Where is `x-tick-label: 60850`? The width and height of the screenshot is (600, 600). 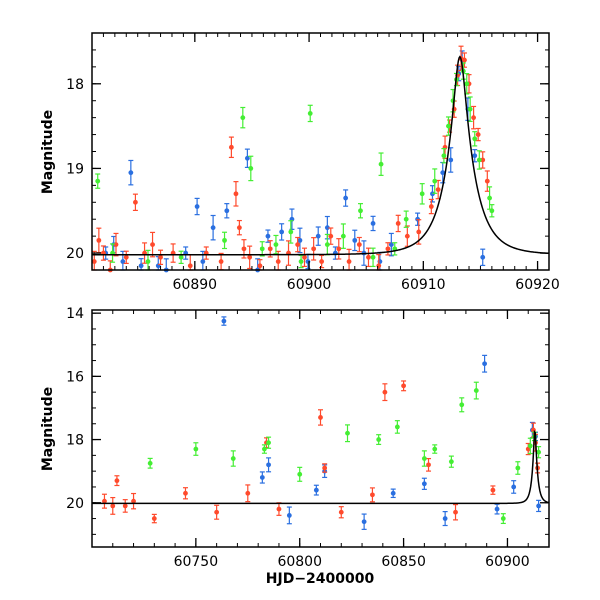 x-tick-label: 60850 is located at coordinates (403, 562).